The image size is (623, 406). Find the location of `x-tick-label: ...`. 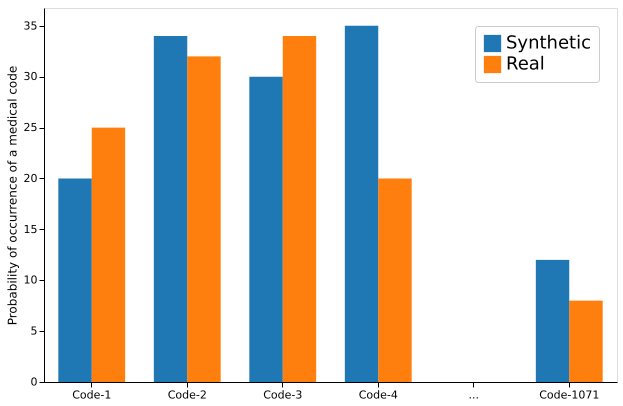

x-tick-label: ... is located at coordinates (473, 395).